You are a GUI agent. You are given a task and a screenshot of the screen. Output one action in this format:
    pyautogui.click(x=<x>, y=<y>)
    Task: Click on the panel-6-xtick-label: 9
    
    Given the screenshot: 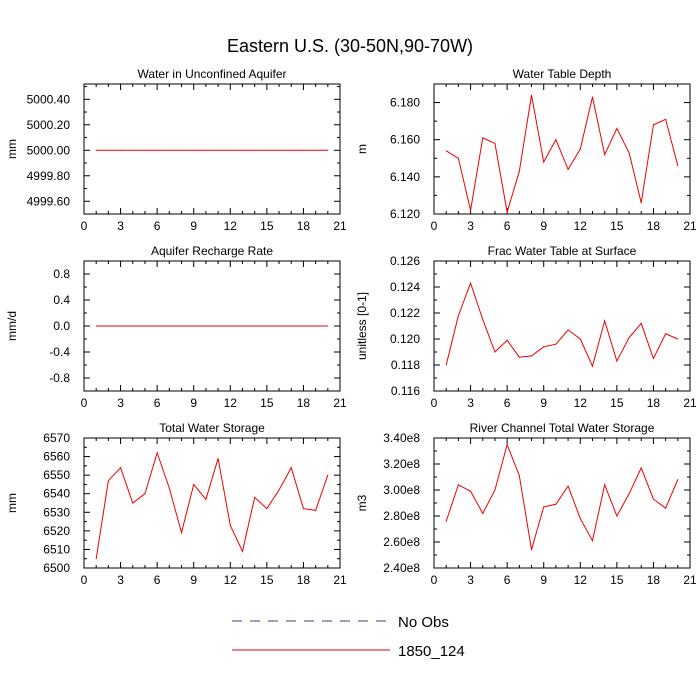 What is the action you would take?
    pyautogui.click(x=543, y=580)
    